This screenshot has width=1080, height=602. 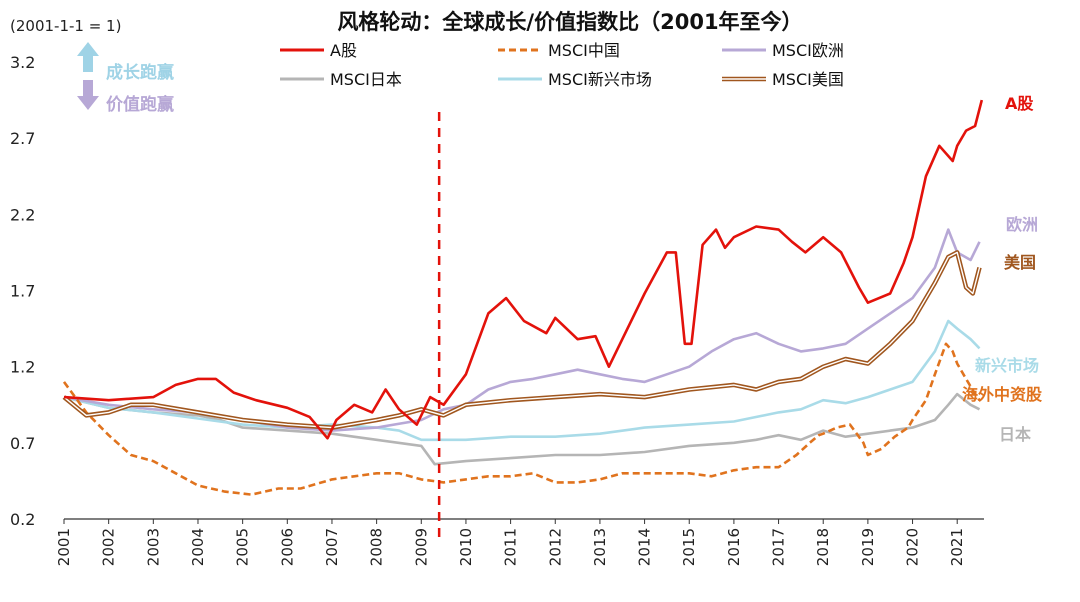 What do you see at coordinates (65, 26) in the screenshot?
I see `chart-subtitle: (2001-1-1 = 1)` at bounding box center [65, 26].